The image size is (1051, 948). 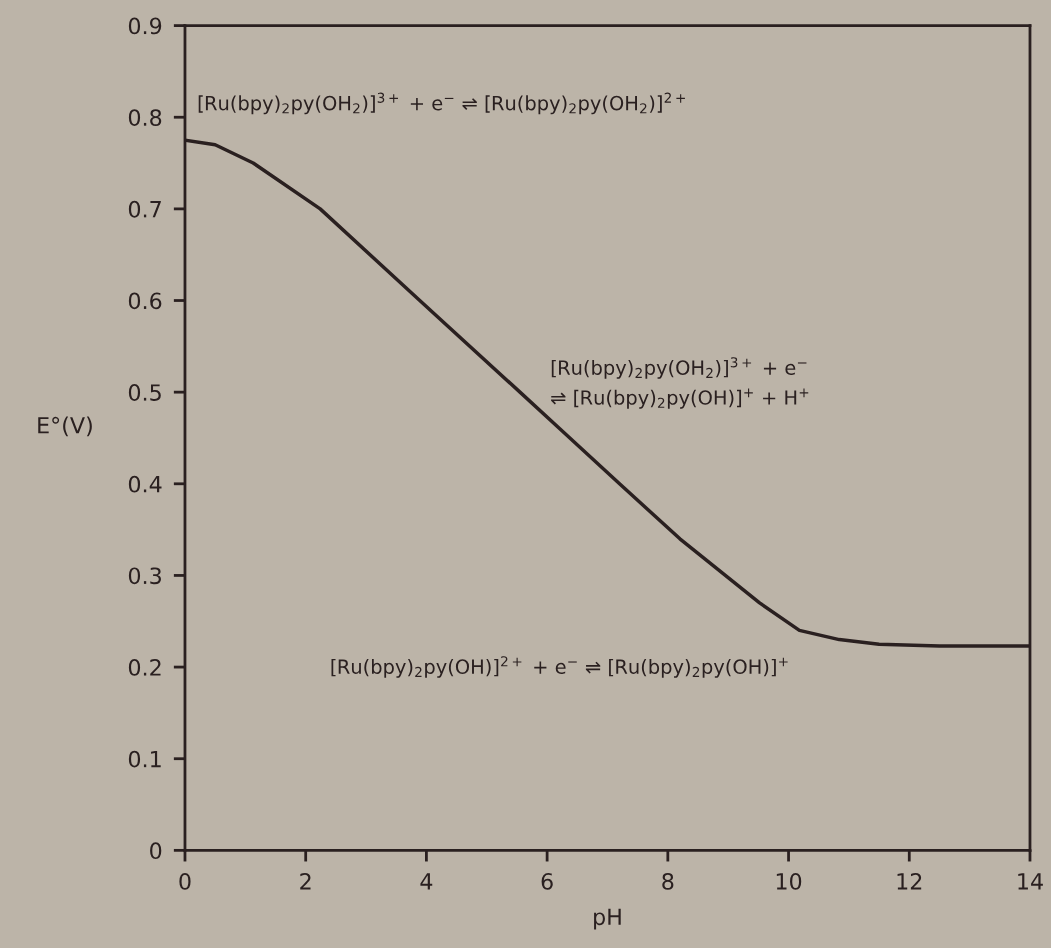 I want to click on y-tick-label: 0.2, so click(x=144, y=667).